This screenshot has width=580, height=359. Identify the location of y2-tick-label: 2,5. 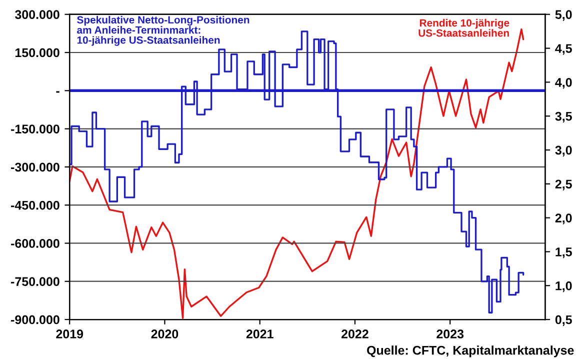
(563, 185).